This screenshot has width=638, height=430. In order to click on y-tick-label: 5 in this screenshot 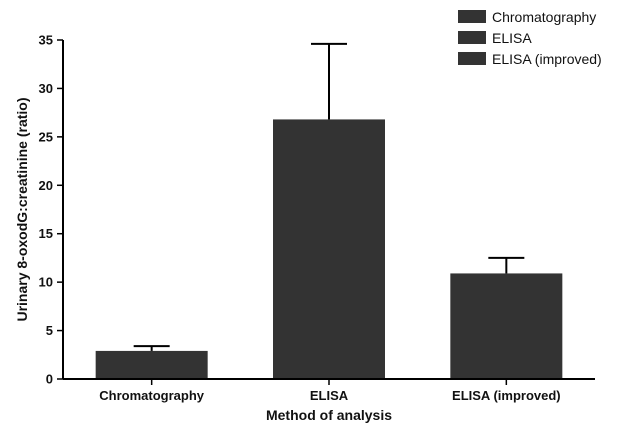, I will do `click(49, 330)`.